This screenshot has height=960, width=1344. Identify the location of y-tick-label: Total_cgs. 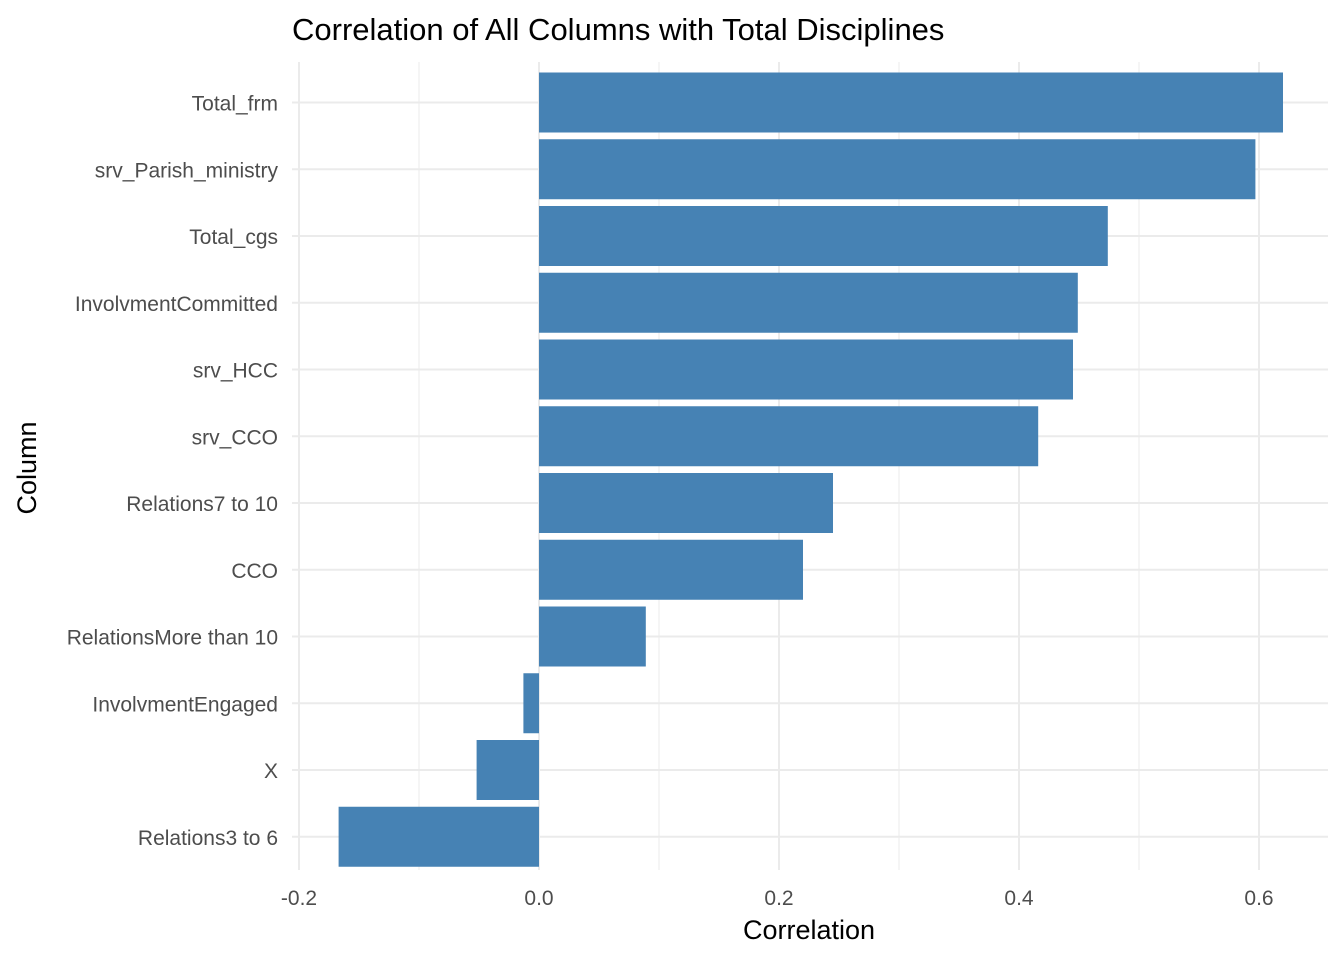
(233, 237).